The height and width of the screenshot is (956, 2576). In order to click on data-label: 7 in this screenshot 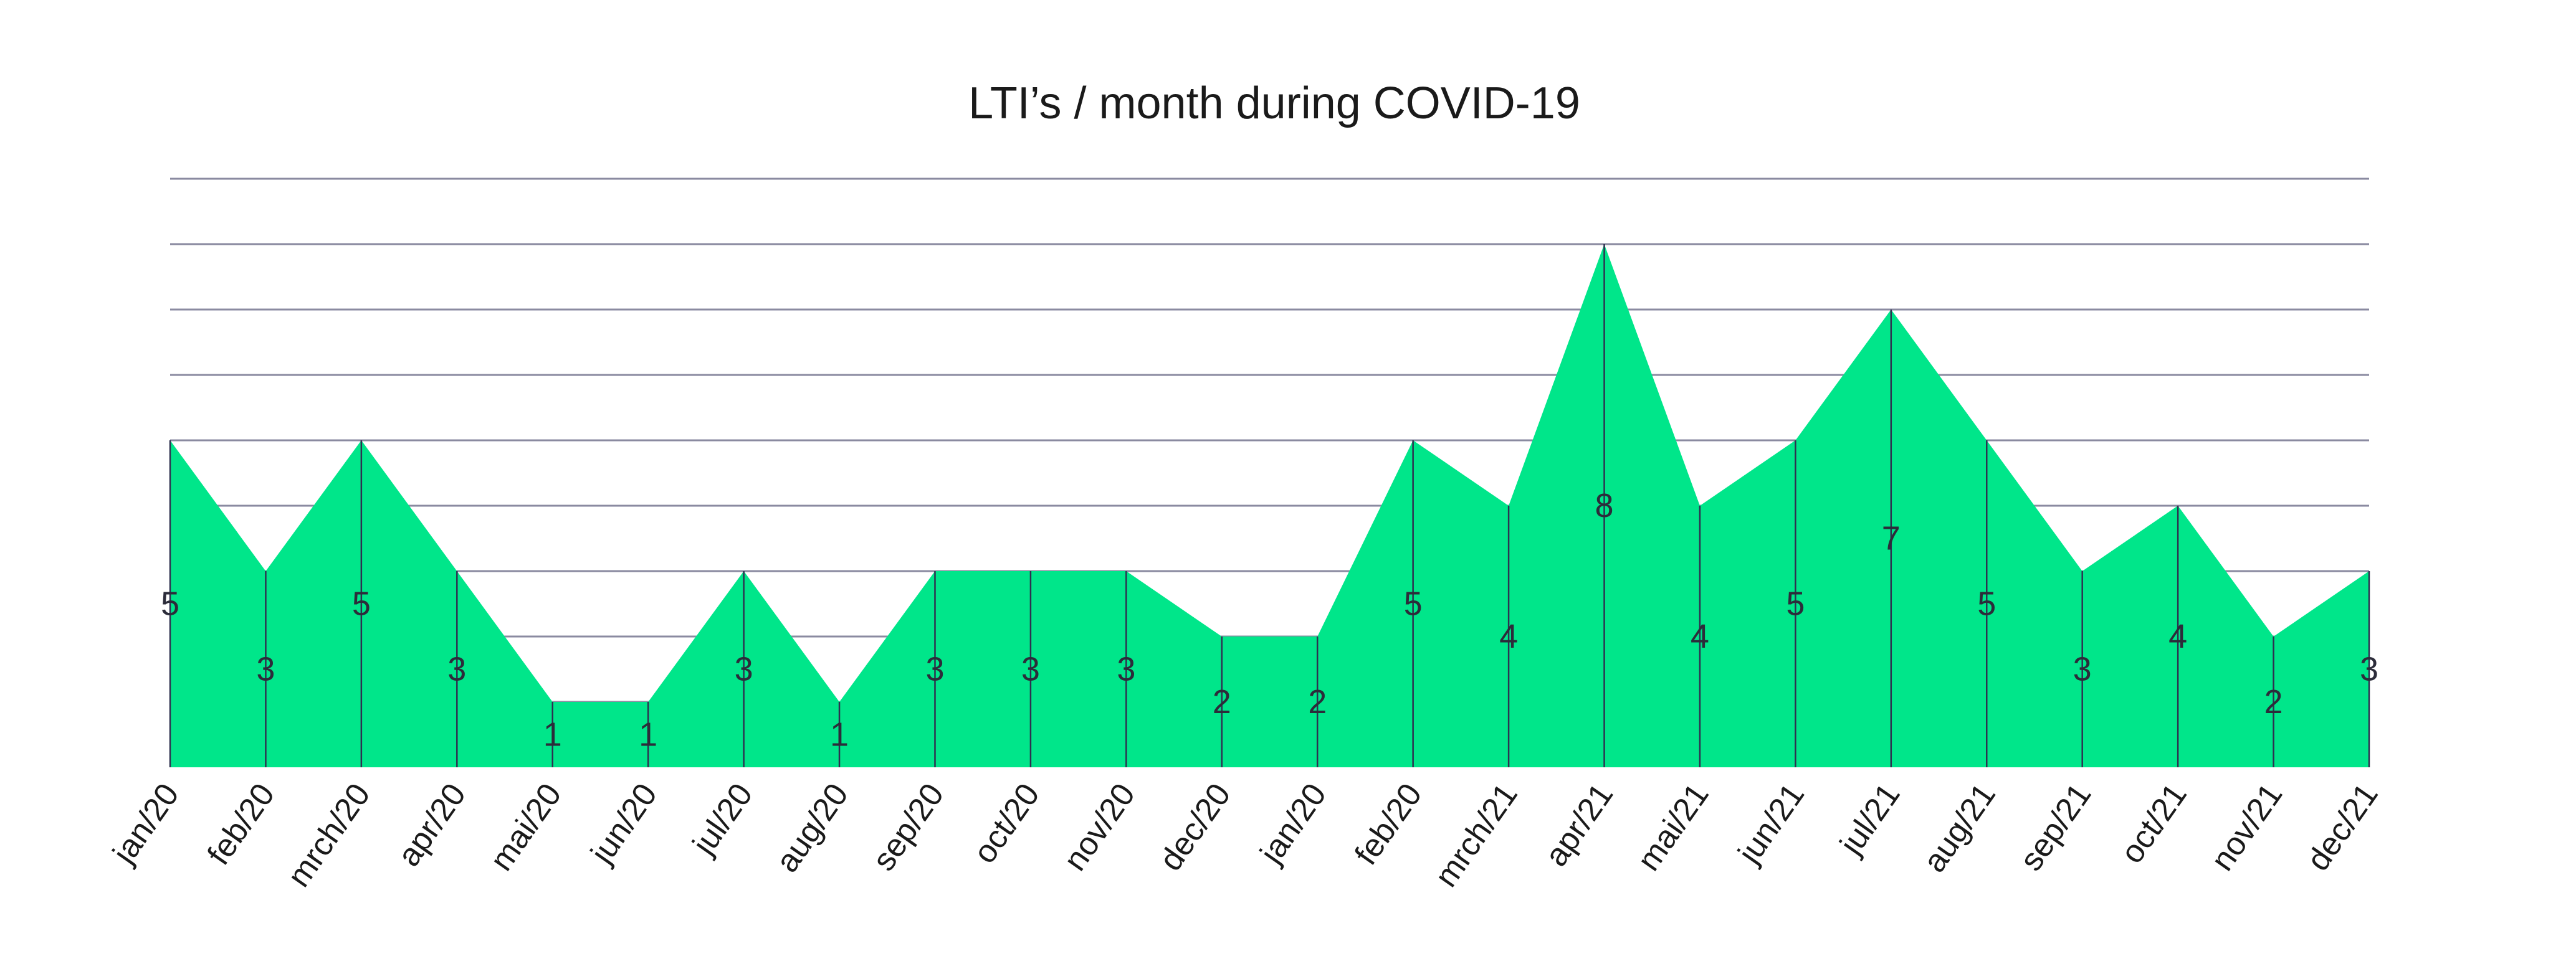, I will do `click(1892, 538)`.